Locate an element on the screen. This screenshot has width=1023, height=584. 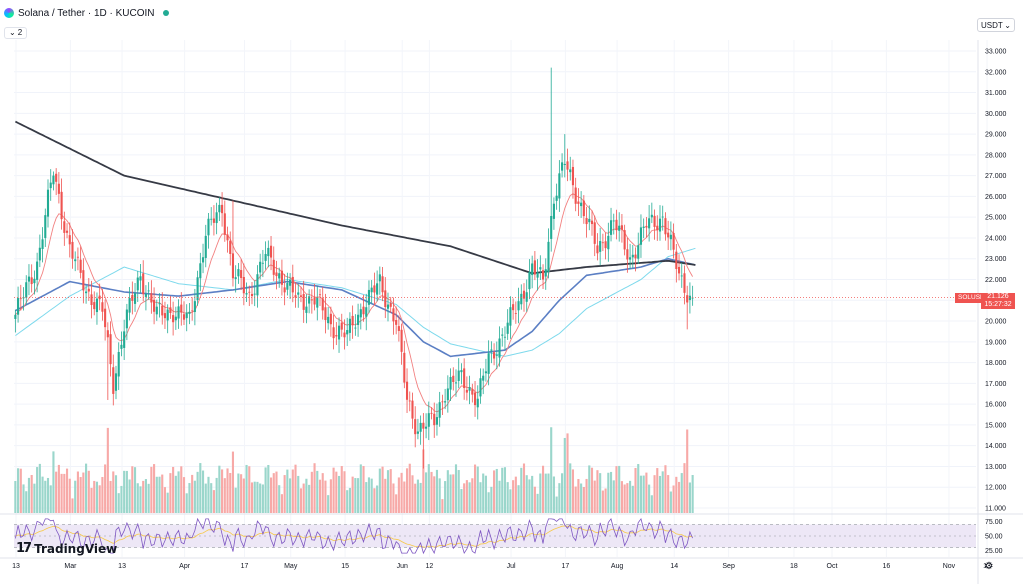
time-tick-label: 16 is located at coordinates (887, 566).